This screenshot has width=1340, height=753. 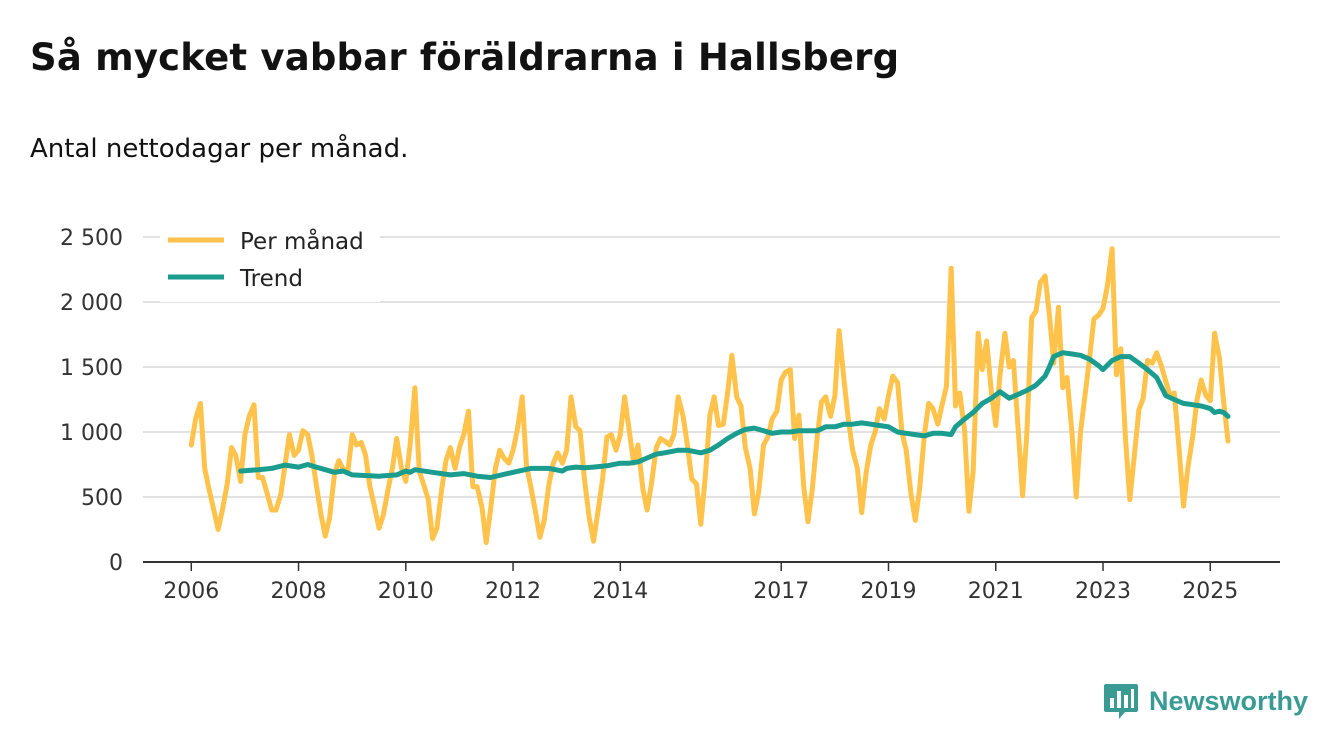 What do you see at coordinates (781, 591) in the screenshot?
I see `x-tick-label: 2017` at bounding box center [781, 591].